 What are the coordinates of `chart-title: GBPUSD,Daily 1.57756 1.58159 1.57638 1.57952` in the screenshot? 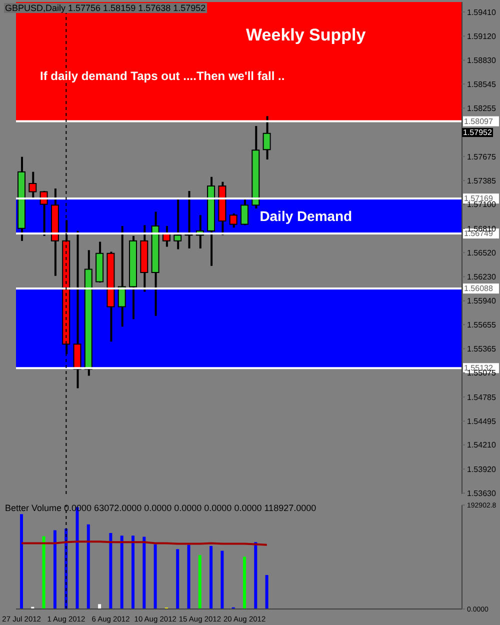 It's located at (105, 8).